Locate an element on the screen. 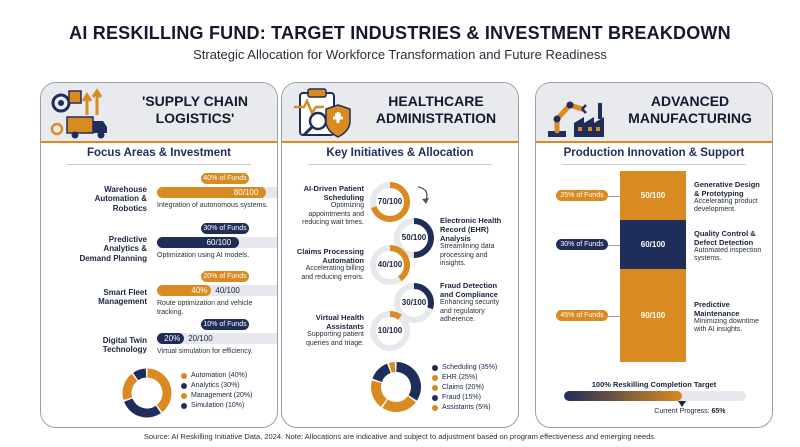 The width and height of the screenshot is (800, 447). legend-label: Fraud (15%) is located at coordinates (461, 397).